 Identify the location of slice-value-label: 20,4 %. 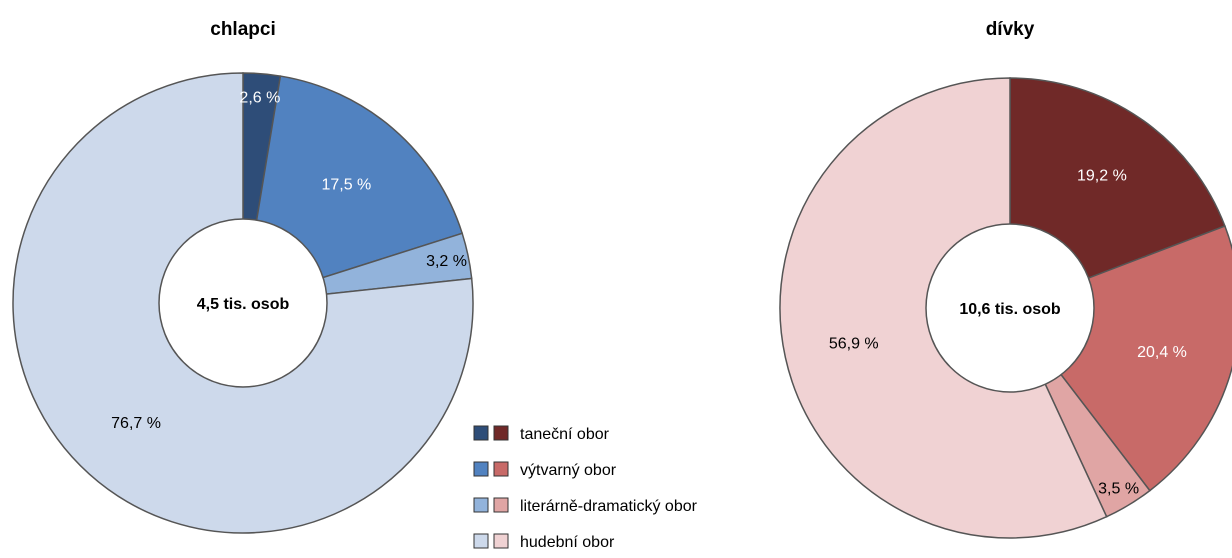
(1162, 352).